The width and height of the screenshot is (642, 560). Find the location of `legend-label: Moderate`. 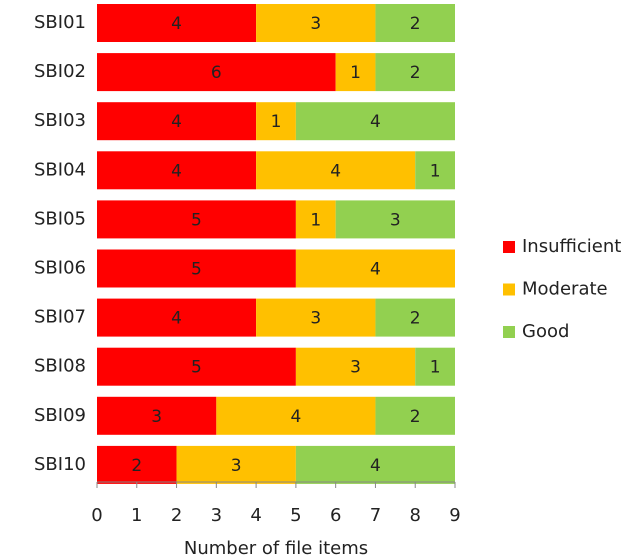

legend-label: Moderate is located at coordinates (565, 289).